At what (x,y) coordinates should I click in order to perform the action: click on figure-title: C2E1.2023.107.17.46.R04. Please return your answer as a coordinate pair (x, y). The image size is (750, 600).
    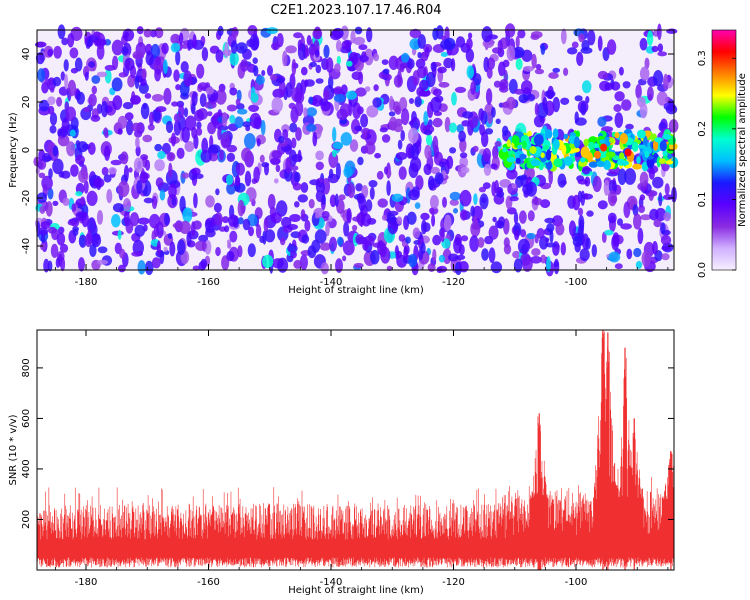
    Looking at the image, I should click on (355, 10).